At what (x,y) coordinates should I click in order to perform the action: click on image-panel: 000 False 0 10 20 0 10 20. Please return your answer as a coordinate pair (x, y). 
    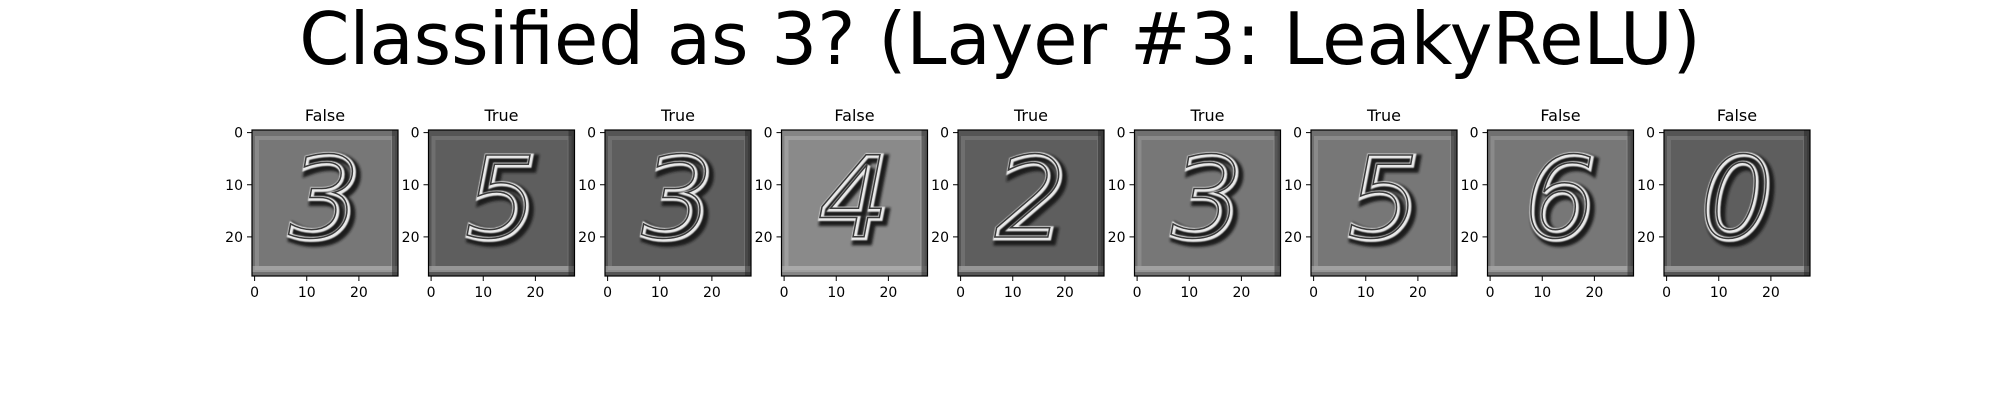
    Looking at the image, I should click on (1723, 203).